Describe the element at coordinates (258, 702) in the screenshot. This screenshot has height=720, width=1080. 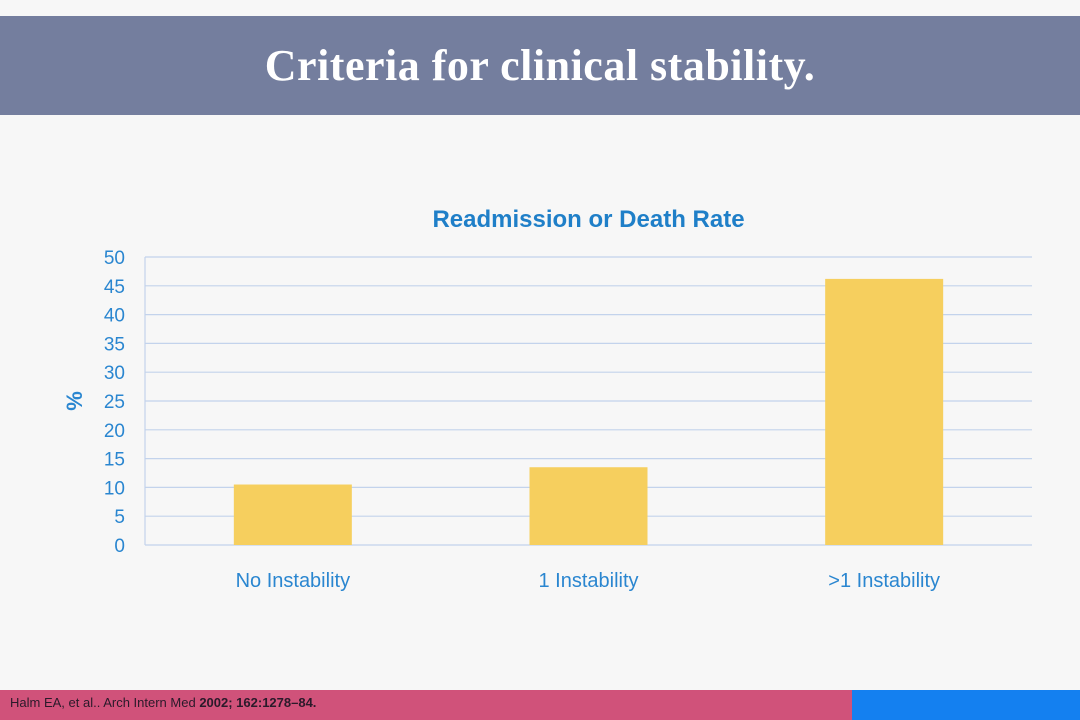
I see `citation-reference: 2002; 162:1278–84.` at that location.